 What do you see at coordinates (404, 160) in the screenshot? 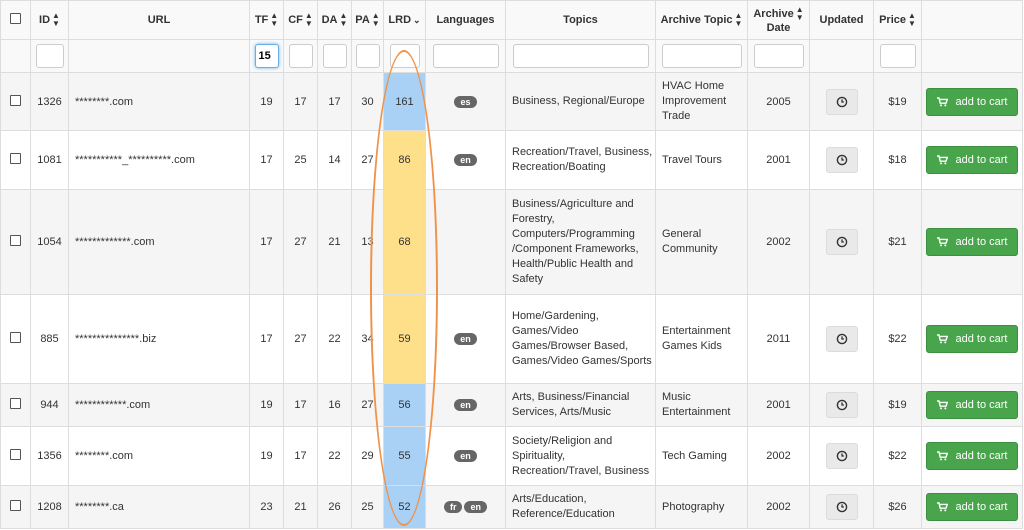
I see `lrd-cell: 86` at bounding box center [404, 160].